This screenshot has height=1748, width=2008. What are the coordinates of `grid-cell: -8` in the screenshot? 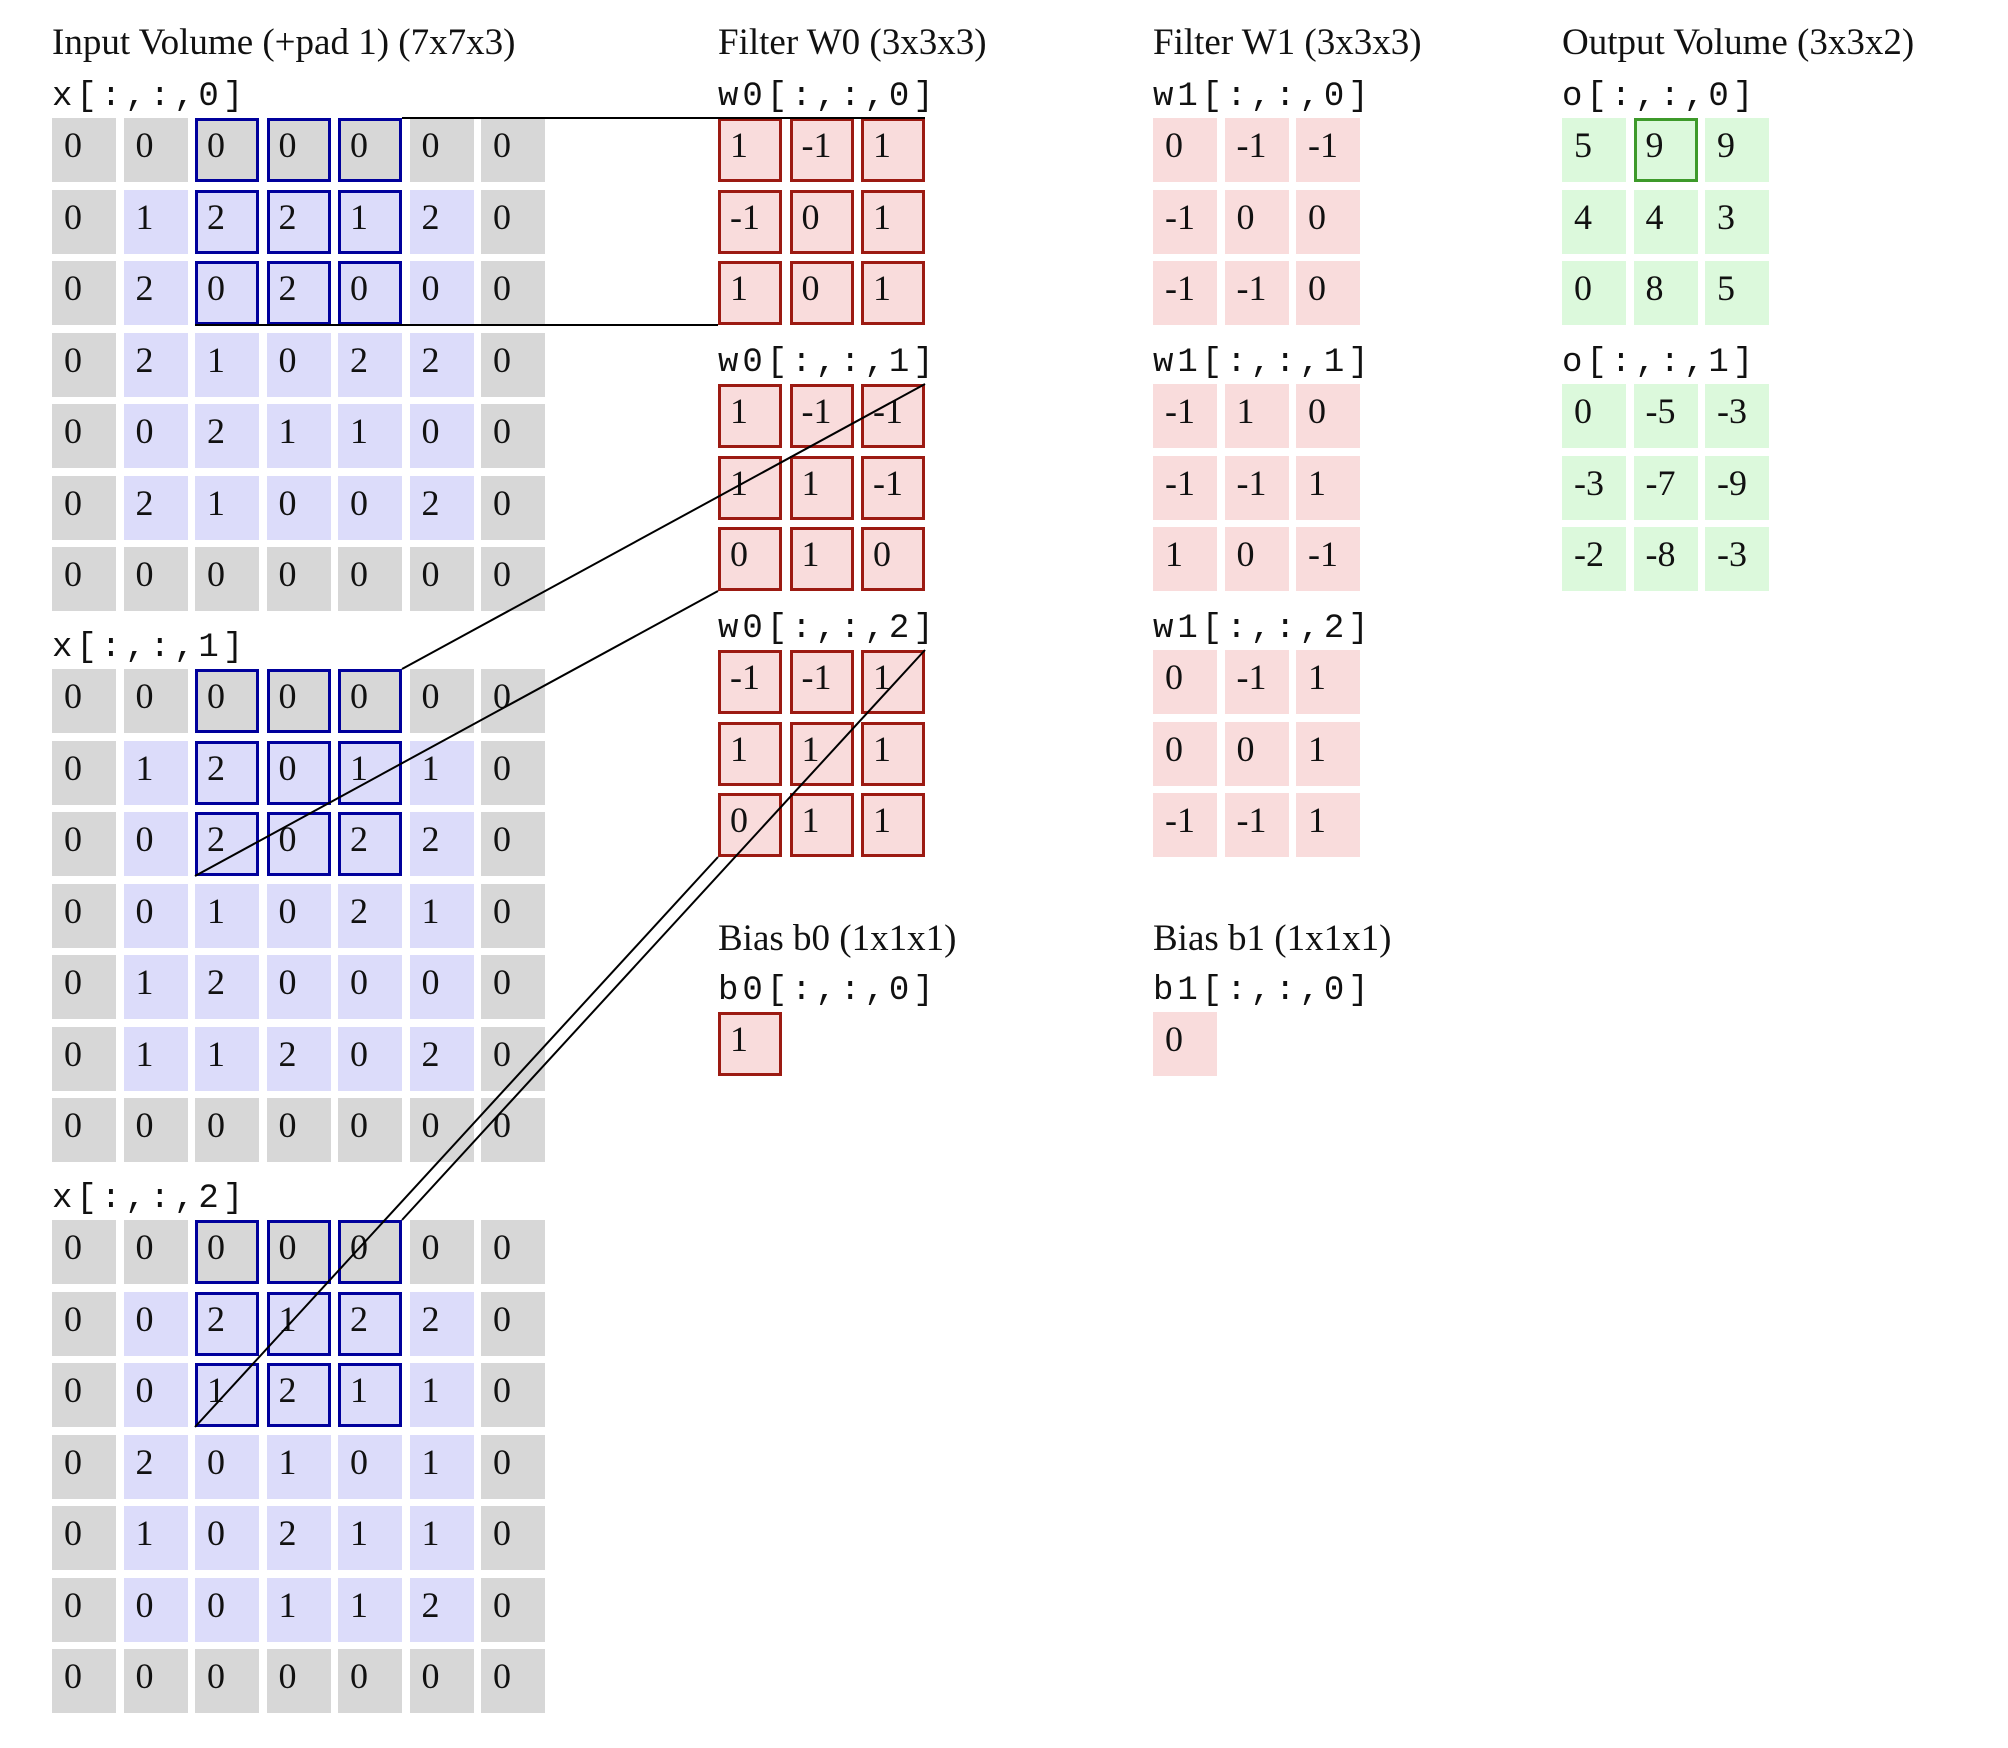 It's located at (1665, 559).